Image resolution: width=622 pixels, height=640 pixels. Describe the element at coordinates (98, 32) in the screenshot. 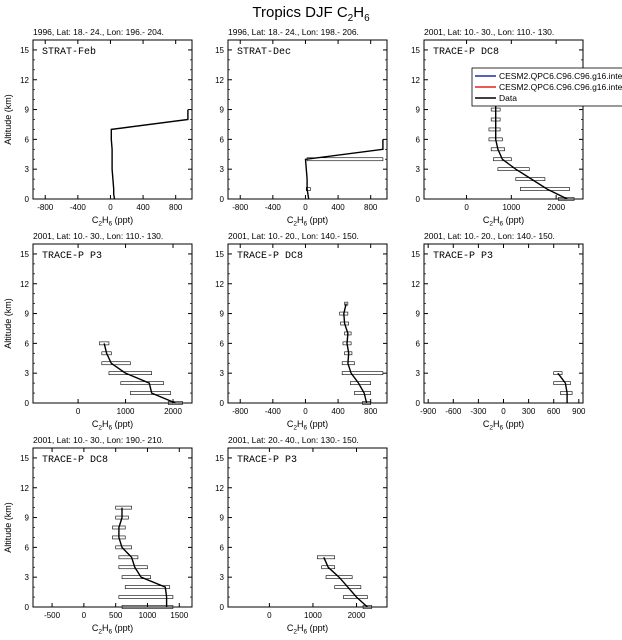

I see `panel-header: 1996, Lat: 18.- 24., Lon: 196.- 204.` at that location.